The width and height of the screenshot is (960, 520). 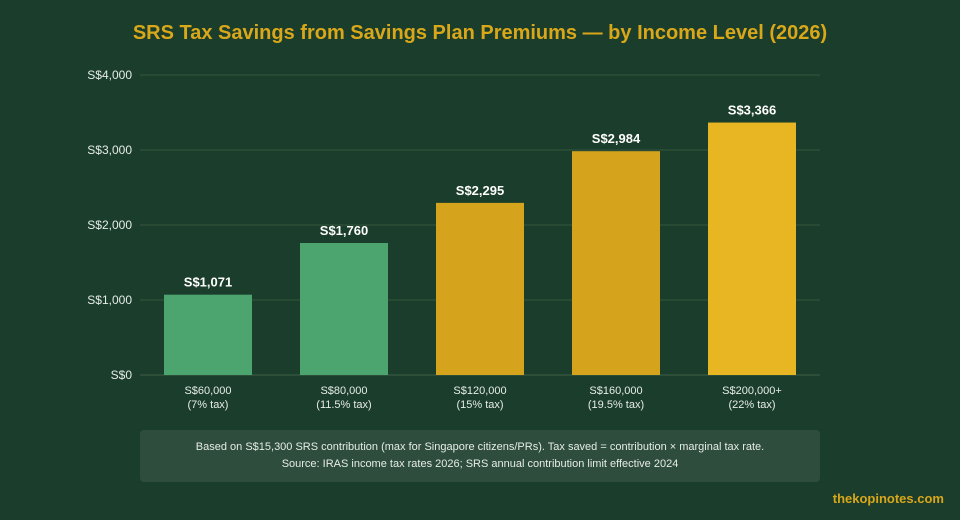 What do you see at coordinates (616, 138) in the screenshot?
I see `bar-value-label: S$2,984` at bounding box center [616, 138].